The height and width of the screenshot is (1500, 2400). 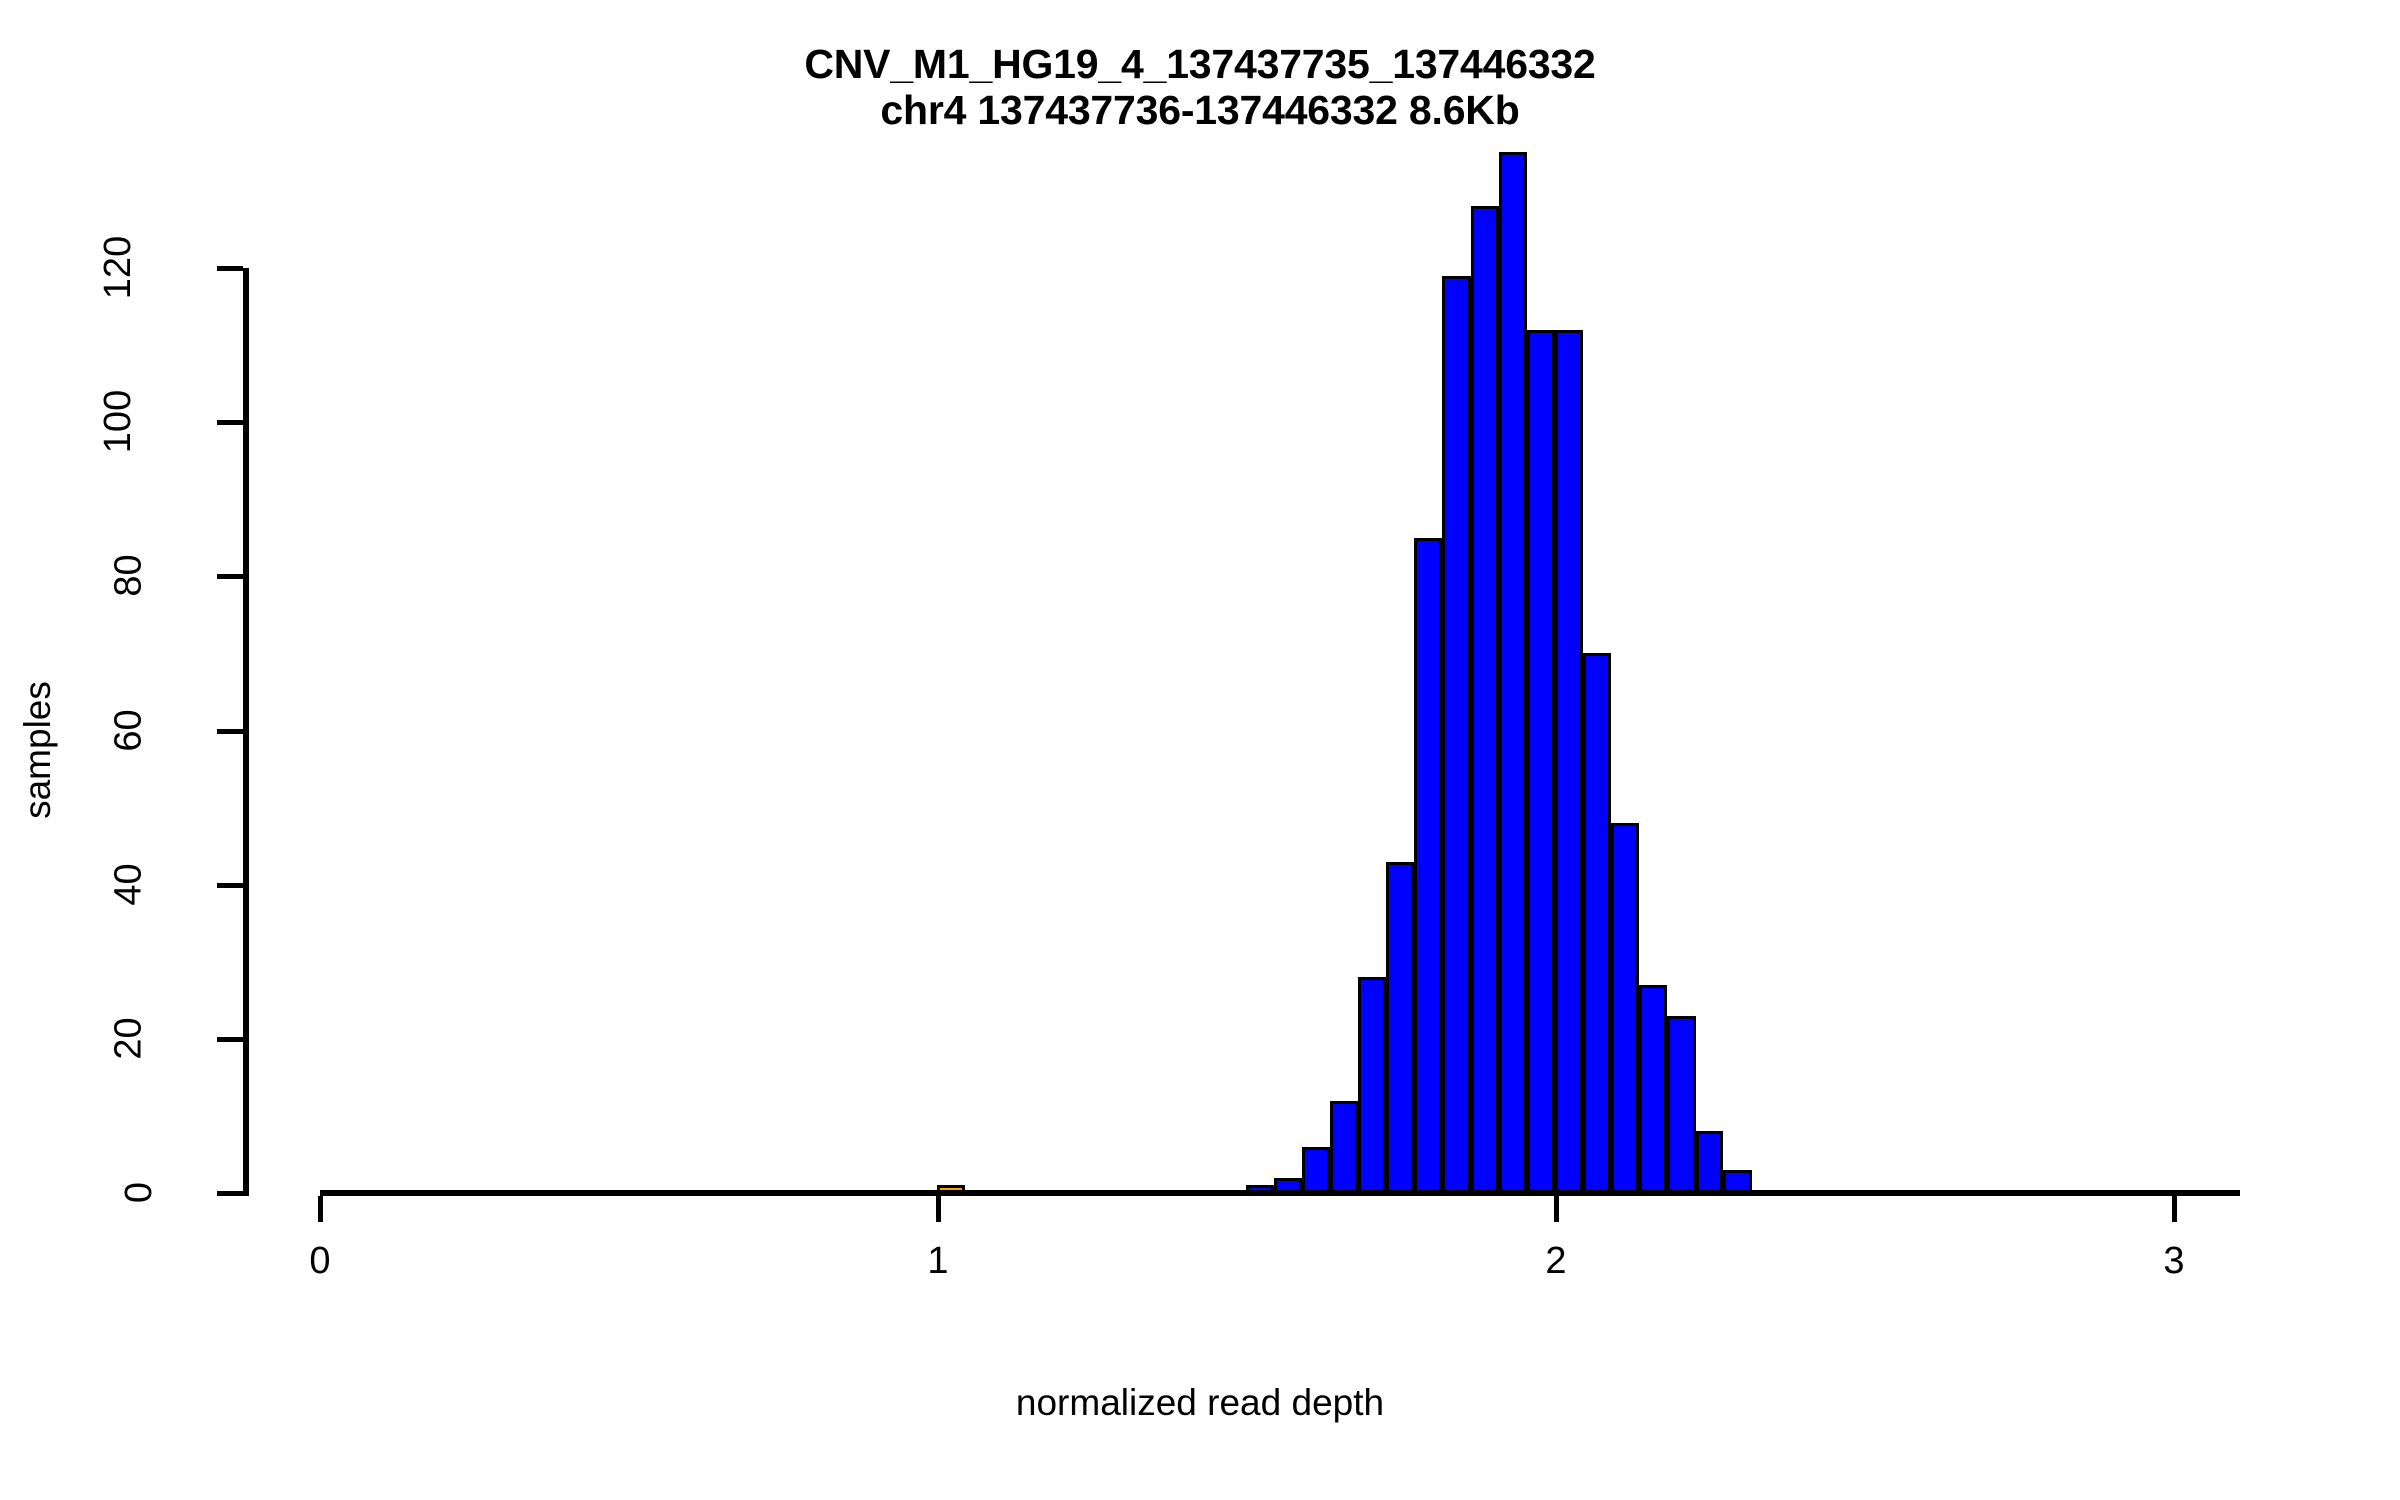 What do you see at coordinates (2174, 1261) in the screenshot?
I see `x-tick-label-3: 3` at bounding box center [2174, 1261].